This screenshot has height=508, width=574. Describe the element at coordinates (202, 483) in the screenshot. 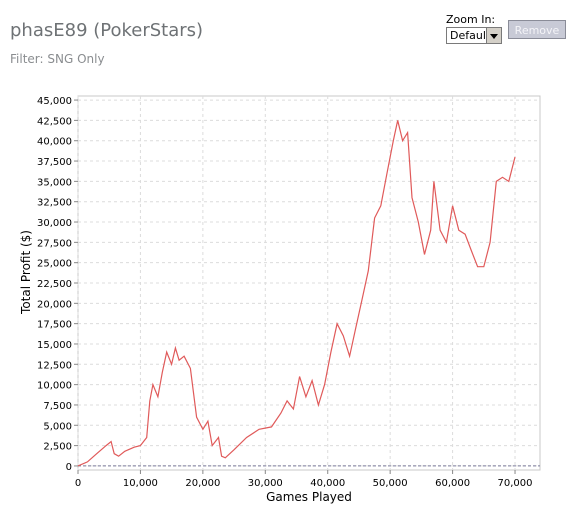

I see `x-tick-label: 20,000` at that location.